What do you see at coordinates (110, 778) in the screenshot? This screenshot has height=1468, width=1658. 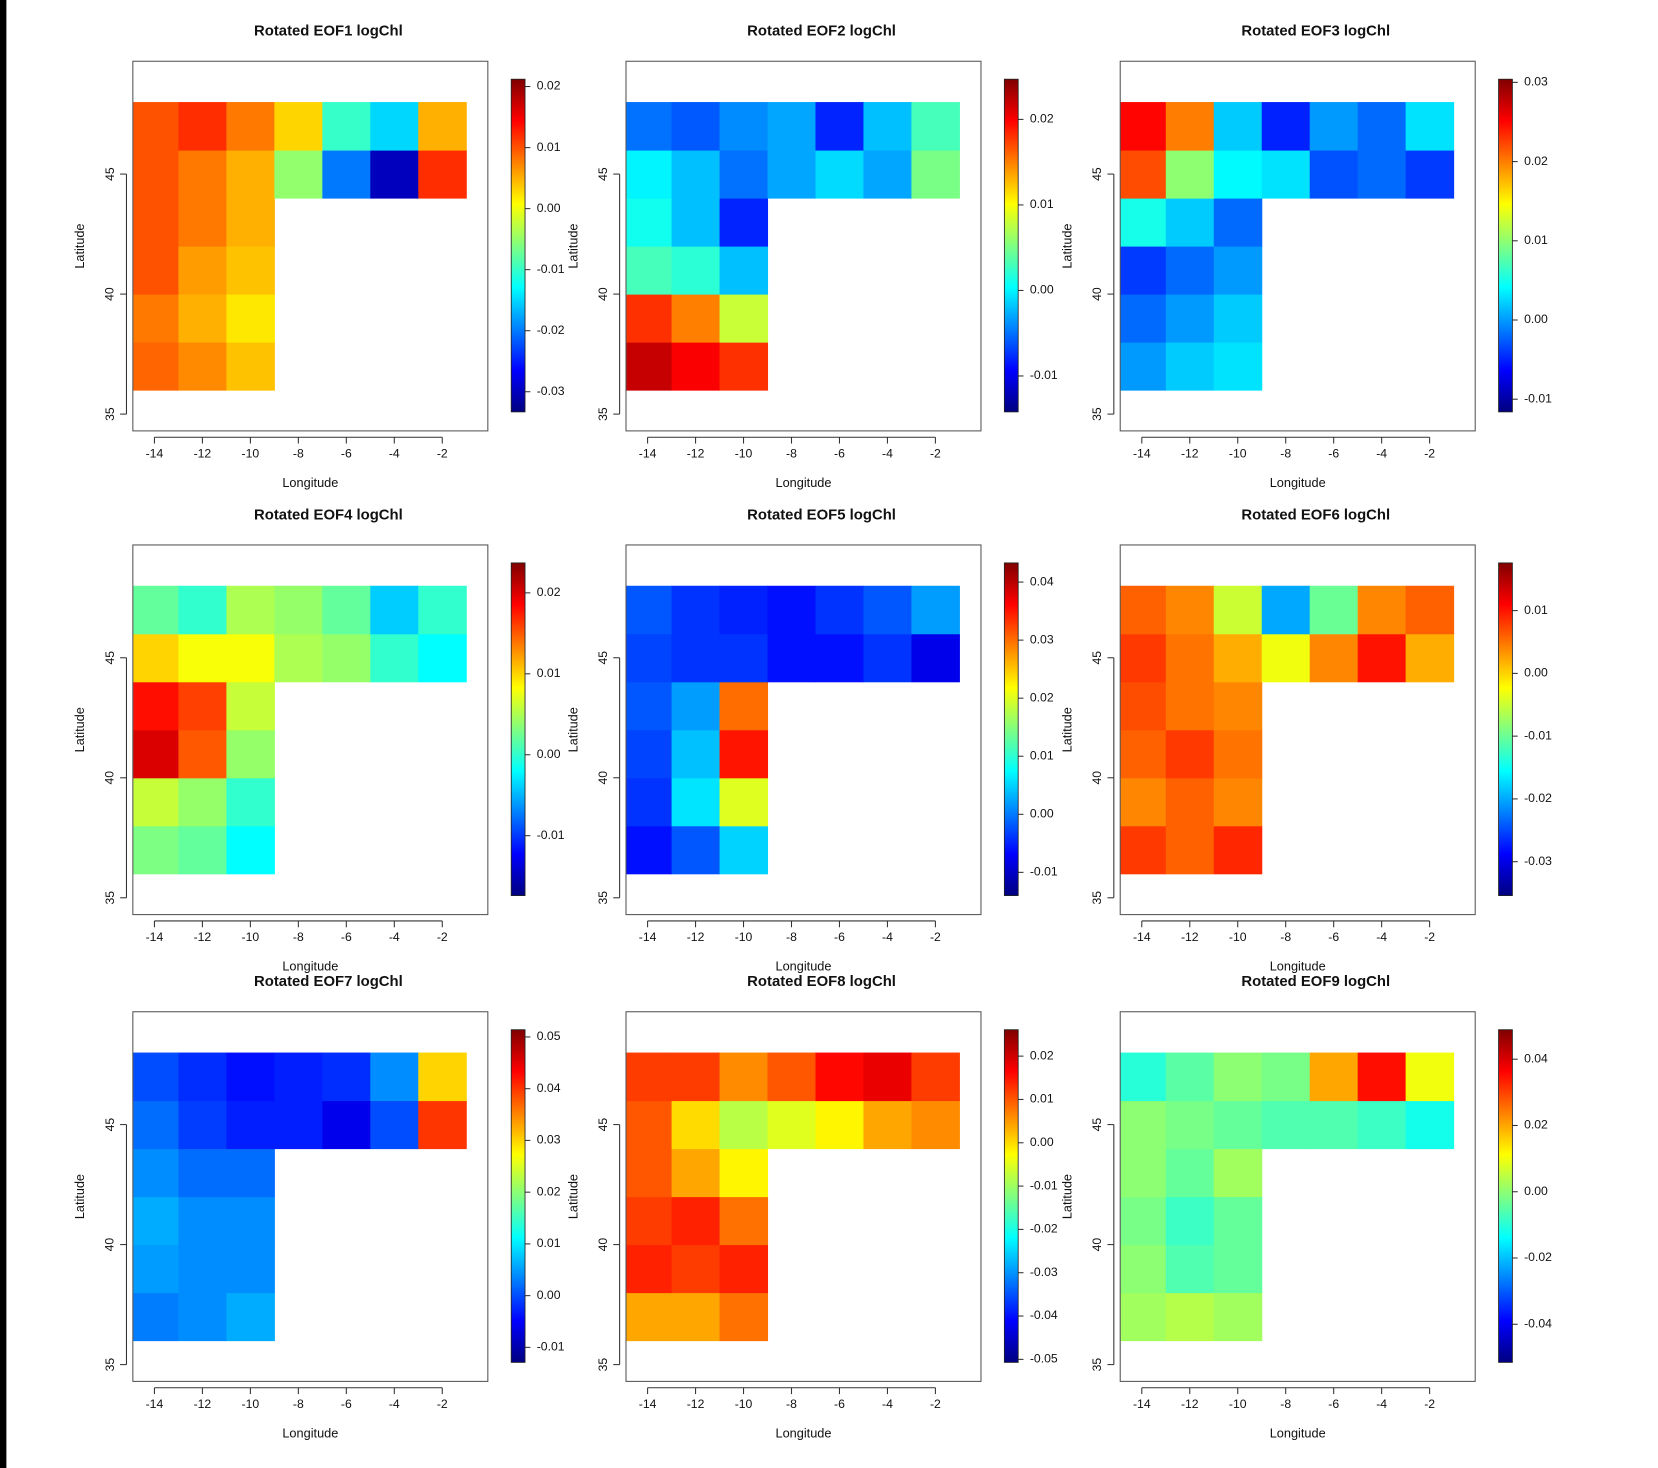 I see `y-tick-label: 40` at bounding box center [110, 778].